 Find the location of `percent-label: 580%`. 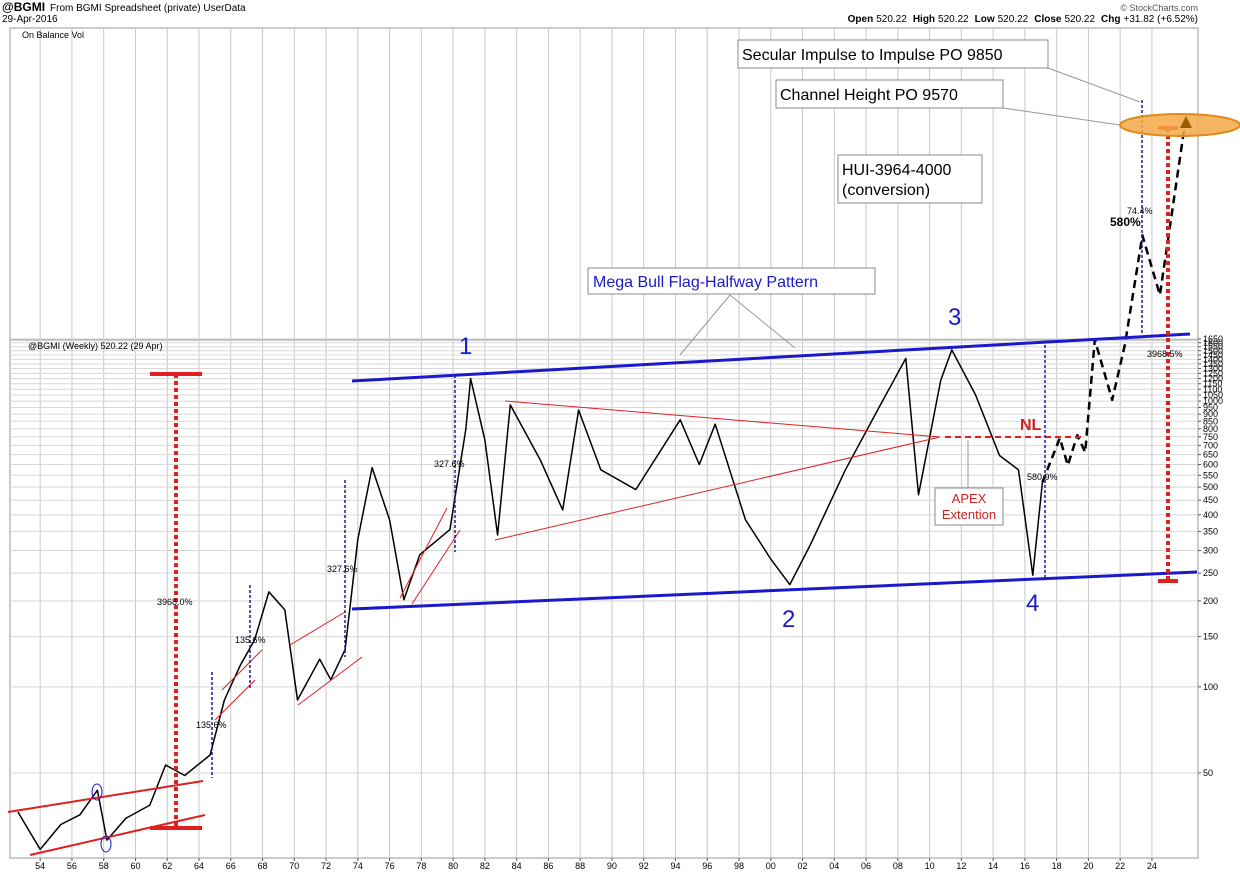

percent-label: 580% is located at coordinates (1125, 222).